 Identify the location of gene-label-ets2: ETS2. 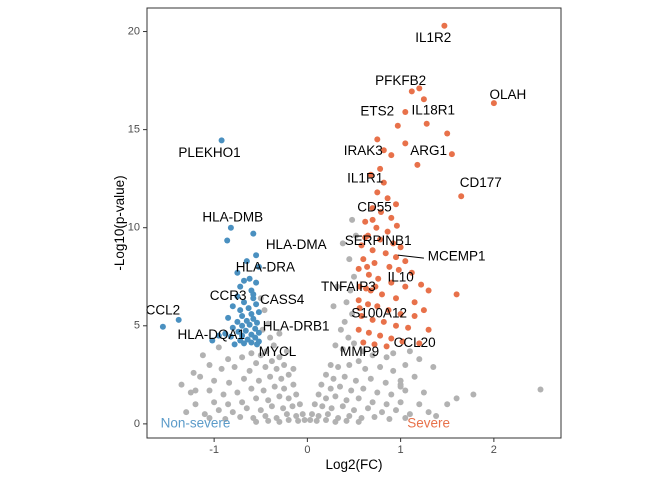
(377, 111).